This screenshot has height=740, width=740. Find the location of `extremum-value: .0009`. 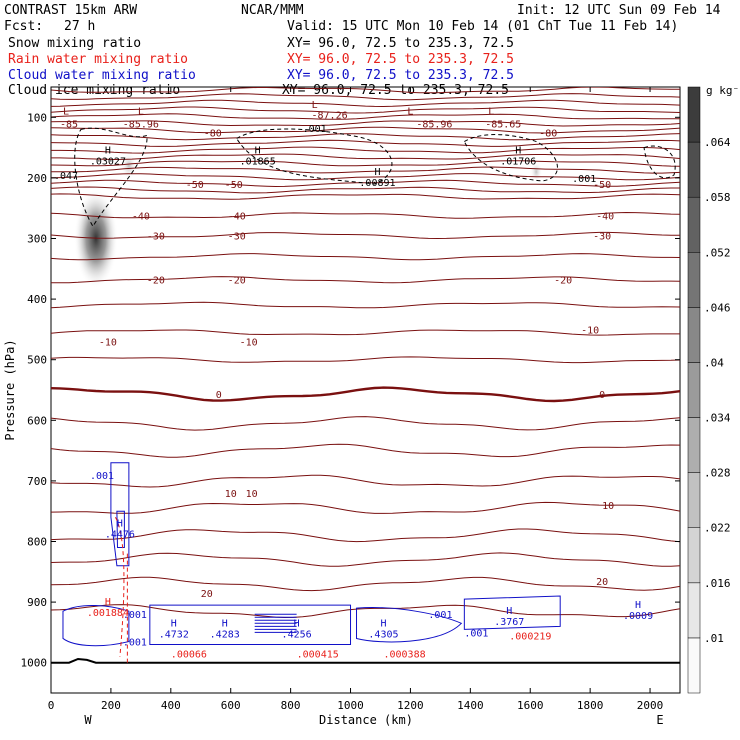

extremum-value: .0009 is located at coordinates (638, 616).